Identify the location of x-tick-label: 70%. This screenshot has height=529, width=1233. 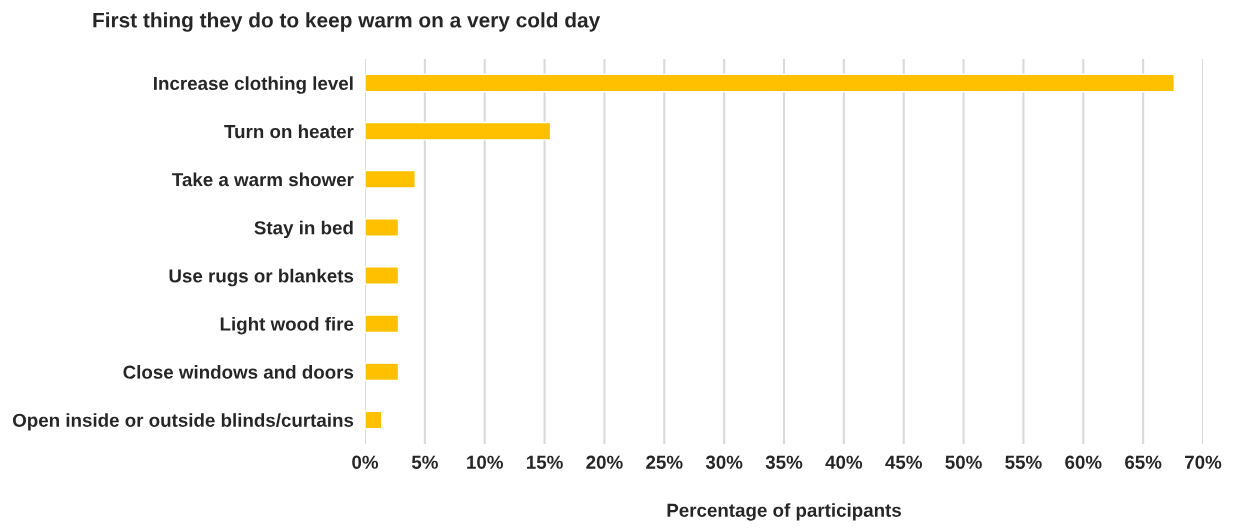
(1203, 462).